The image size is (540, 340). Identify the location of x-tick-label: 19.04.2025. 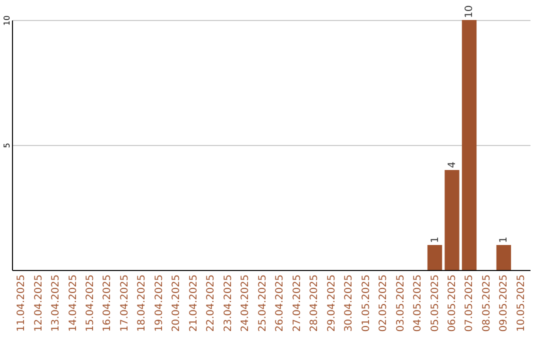
(159, 303).